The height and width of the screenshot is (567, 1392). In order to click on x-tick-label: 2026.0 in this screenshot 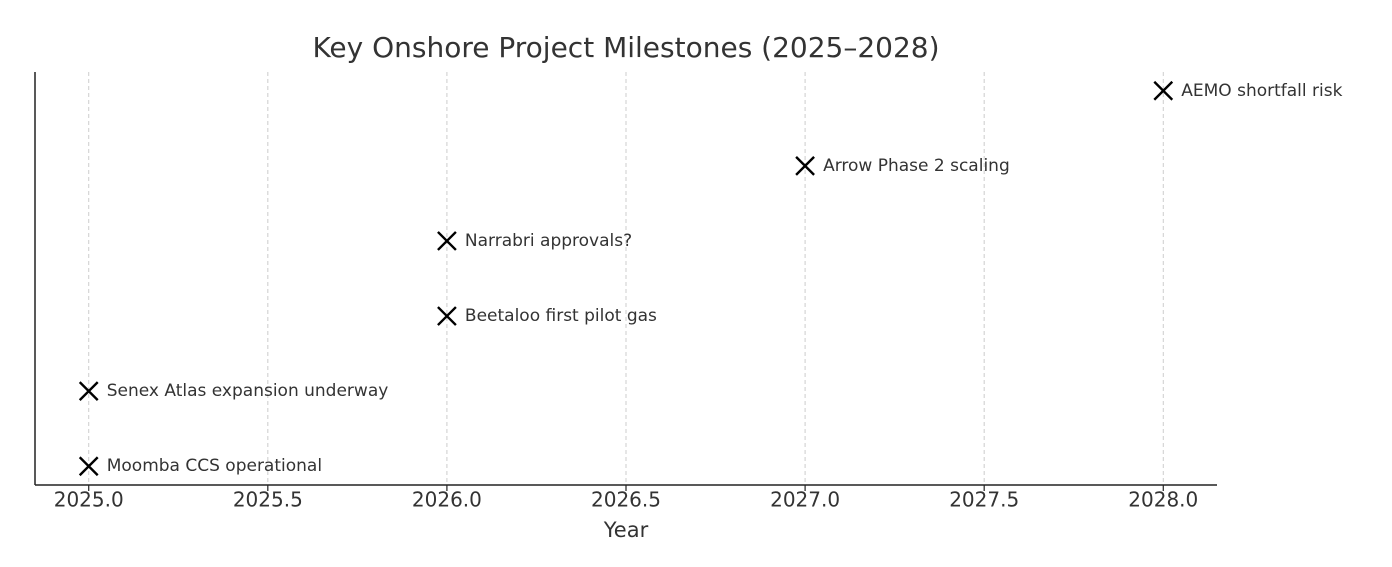, I will do `click(447, 500)`.